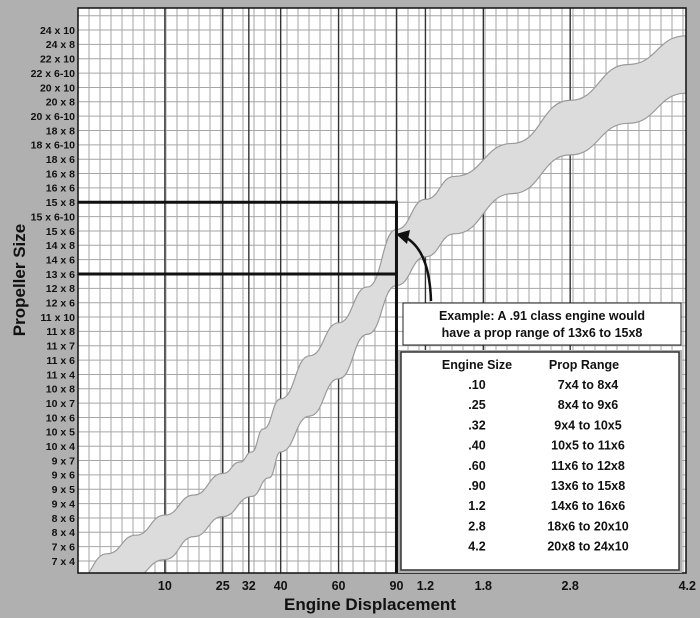 The image size is (700, 618). I want to click on y-tick-label: 12 x 6, so click(60, 304).